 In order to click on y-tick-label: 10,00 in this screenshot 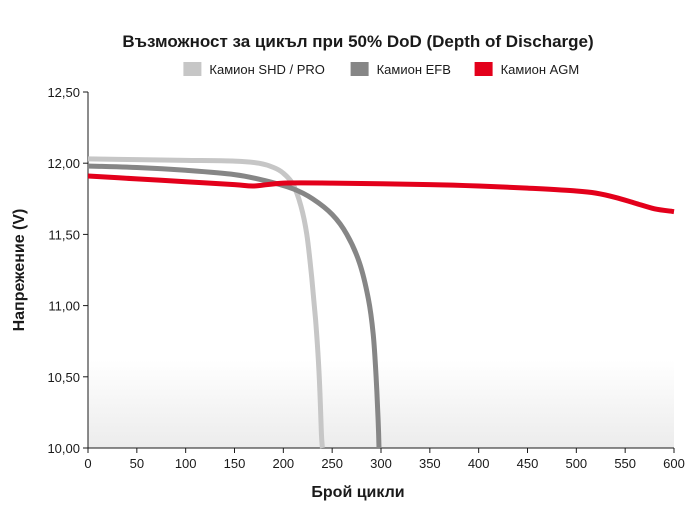, I will do `click(63, 448)`.